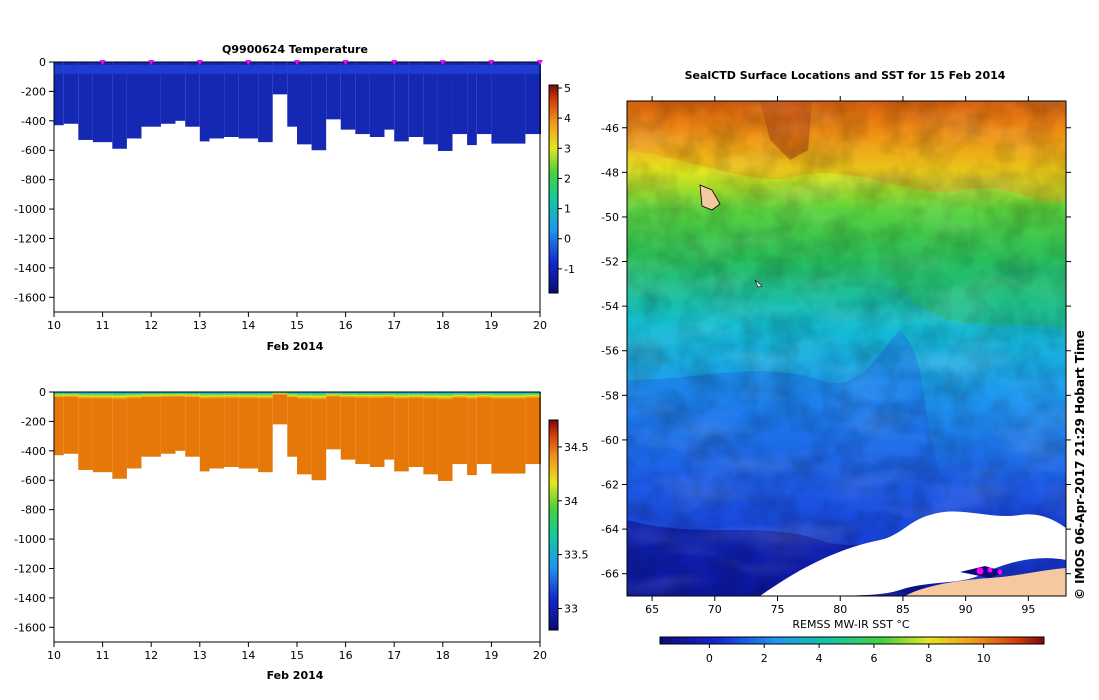 The height and width of the screenshot is (700, 1099). I want to click on imos-credit: © IMOS 06-Apr-2017 21:29 Hobart Time, so click(1080, 465).